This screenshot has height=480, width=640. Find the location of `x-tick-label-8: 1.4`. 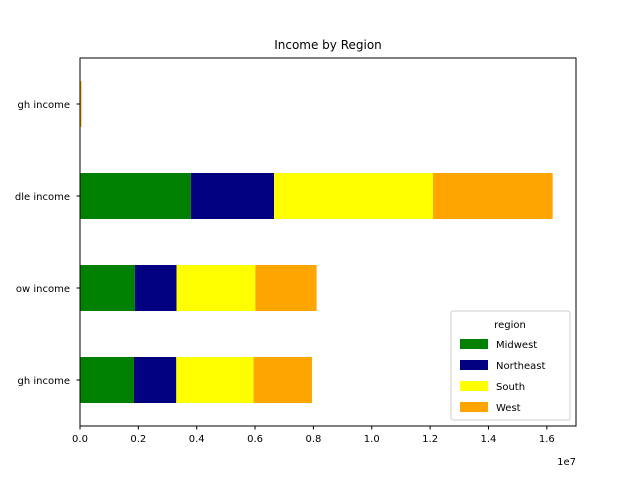

x-tick-label-8: 1.4 is located at coordinates (489, 439).